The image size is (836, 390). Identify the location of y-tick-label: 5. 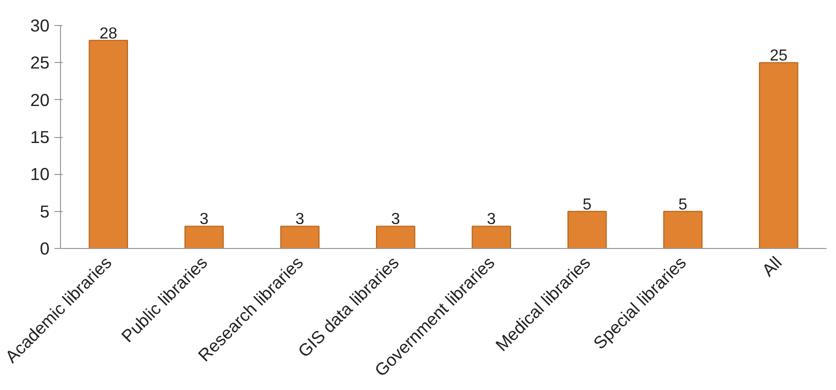
(45, 211).